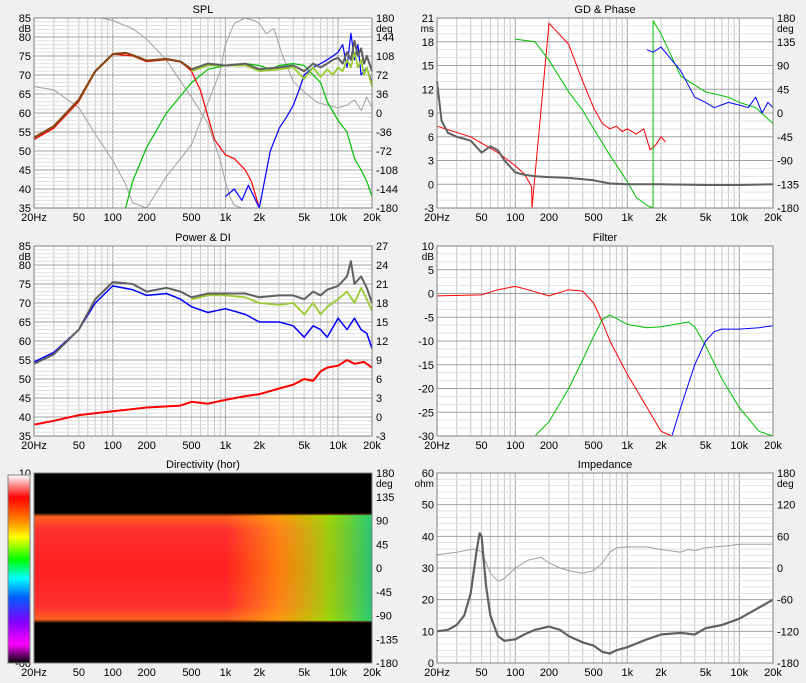  What do you see at coordinates (79, 446) in the screenshot?
I see `power-x-tick-label: 50` at bounding box center [79, 446].